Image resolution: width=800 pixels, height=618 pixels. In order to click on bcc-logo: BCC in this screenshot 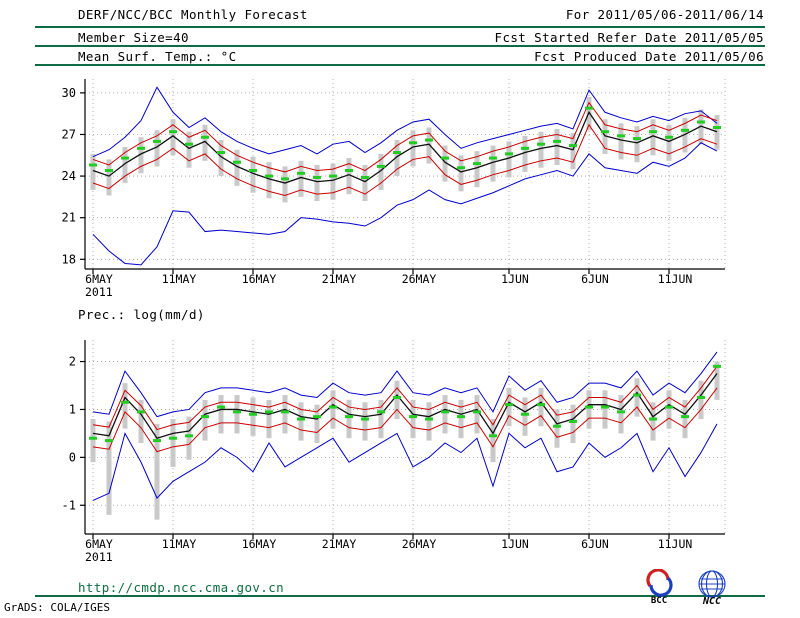, I will do `click(659, 587)`.